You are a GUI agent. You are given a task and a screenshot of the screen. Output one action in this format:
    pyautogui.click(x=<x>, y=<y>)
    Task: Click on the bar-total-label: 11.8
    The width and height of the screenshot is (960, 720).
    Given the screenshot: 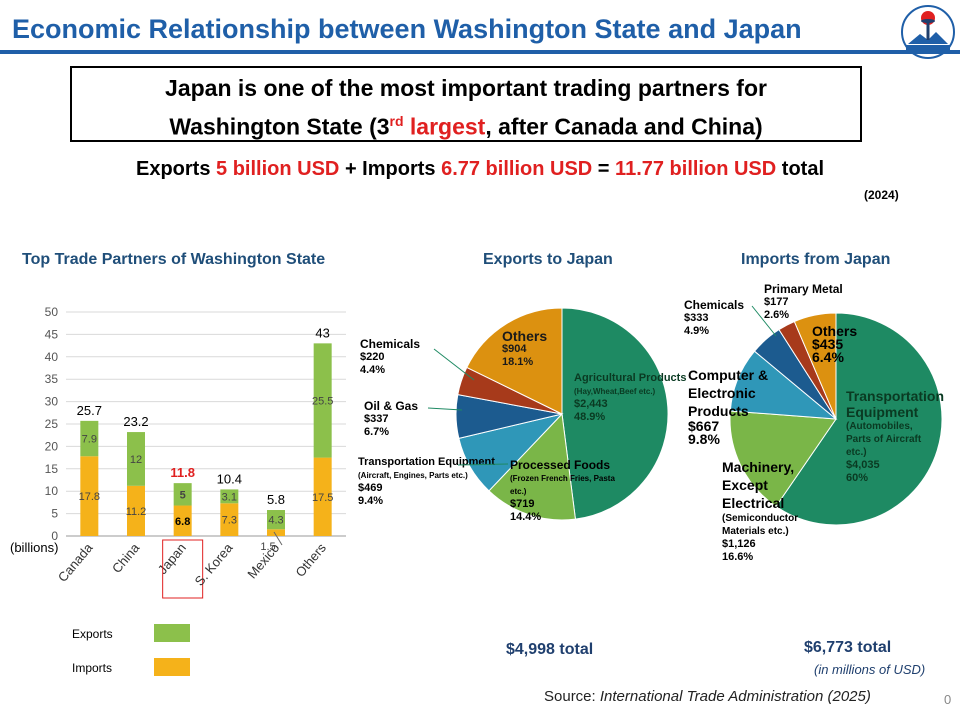 What is the action you would take?
    pyautogui.click(x=182, y=472)
    